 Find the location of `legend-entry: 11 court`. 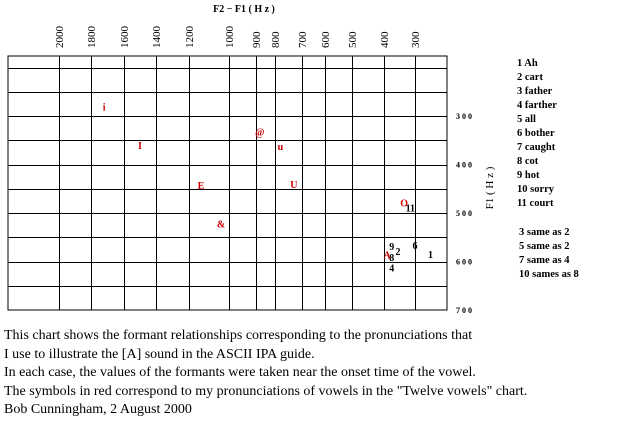

legend-entry: 11 court is located at coordinates (535, 203).